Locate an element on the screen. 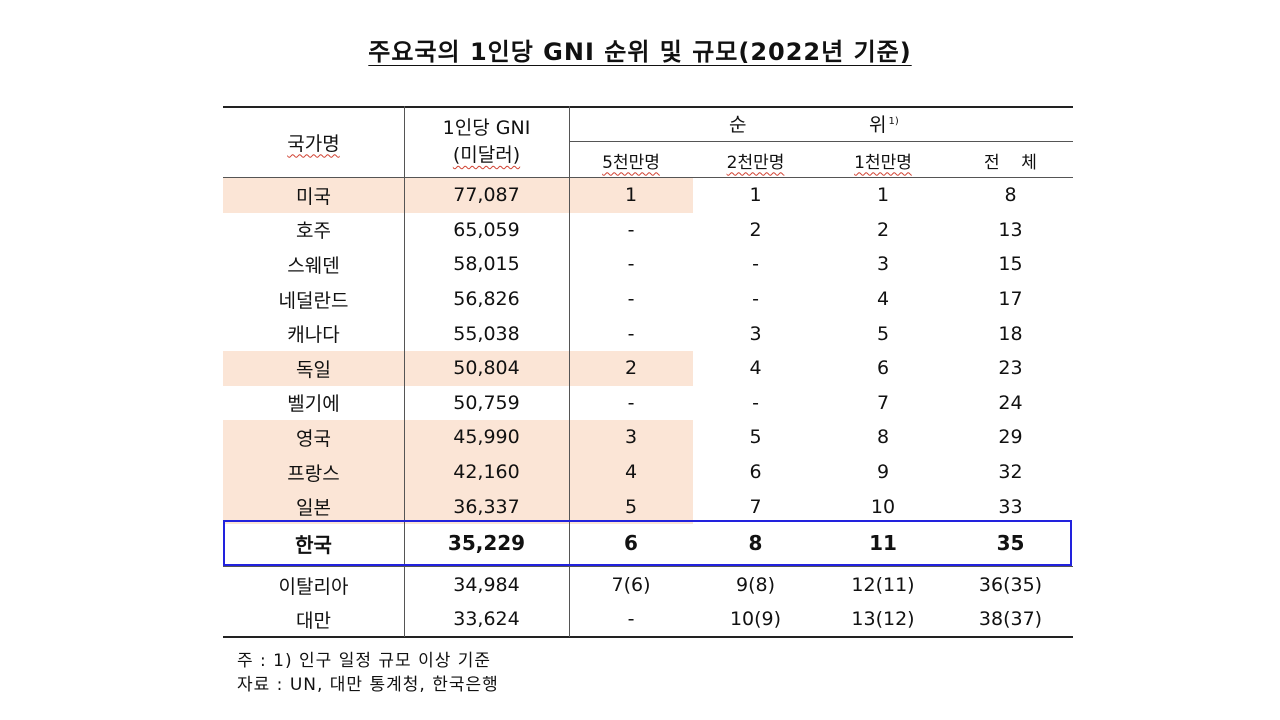 This screenshot has width=1280, height=720. cell-rank-20m: 7 is located at coordinates (755, 506).